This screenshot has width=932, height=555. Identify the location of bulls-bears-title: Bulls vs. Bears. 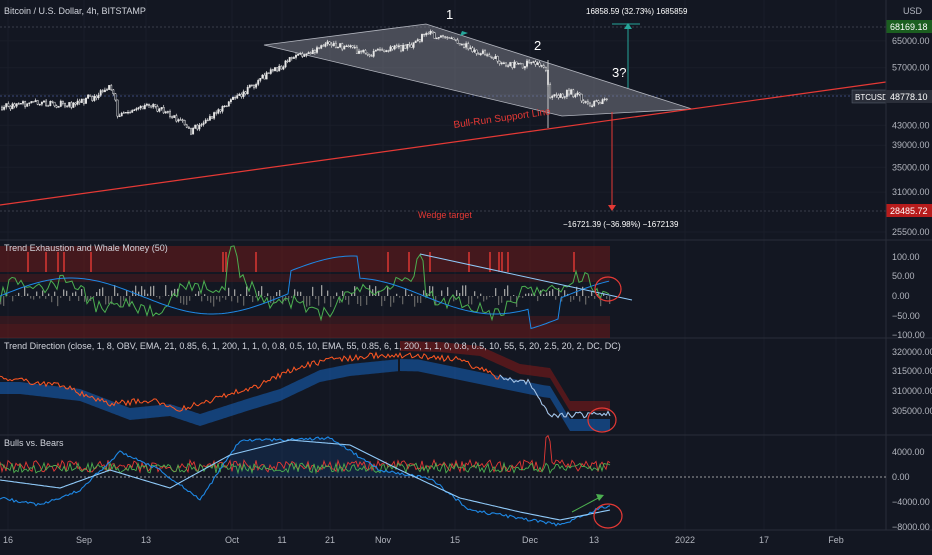
(34, 443).